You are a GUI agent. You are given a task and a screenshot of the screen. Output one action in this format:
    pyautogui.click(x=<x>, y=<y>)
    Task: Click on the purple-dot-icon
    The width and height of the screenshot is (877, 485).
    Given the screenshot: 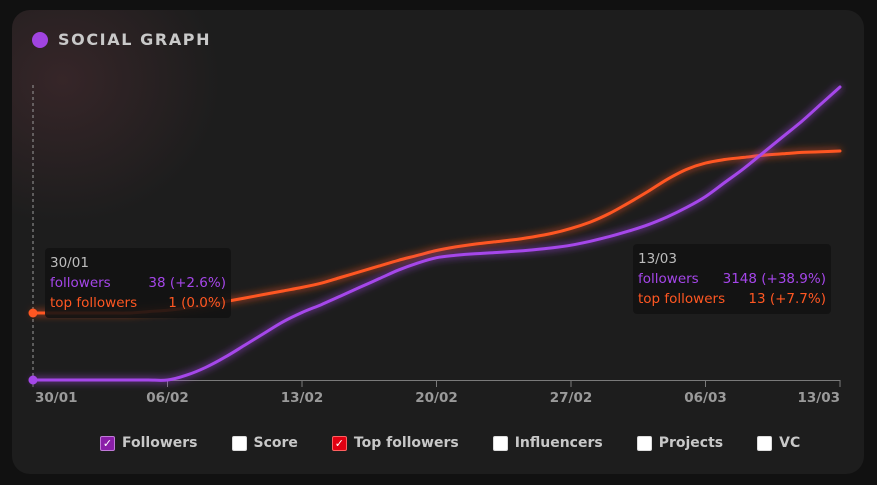 What is the action you would take?
    pyautogui.click(x=40, y=39)
    